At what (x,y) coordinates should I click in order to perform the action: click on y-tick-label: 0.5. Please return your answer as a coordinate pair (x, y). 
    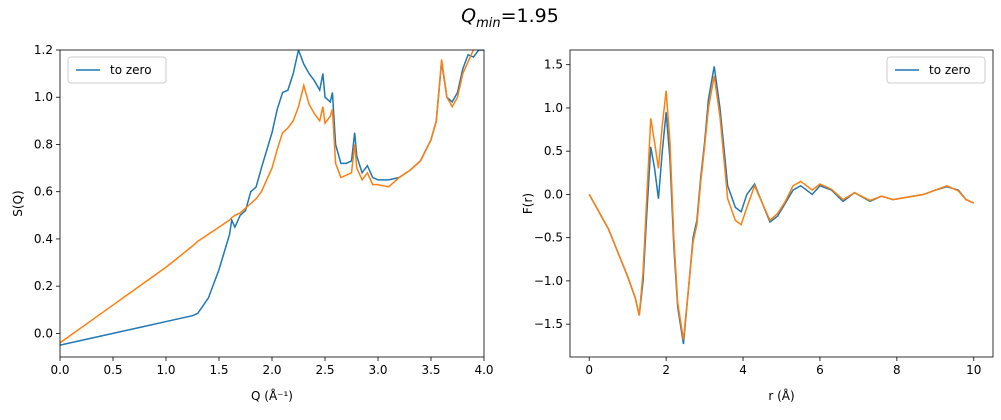
    Looking at the image, I should click on (553, 151).